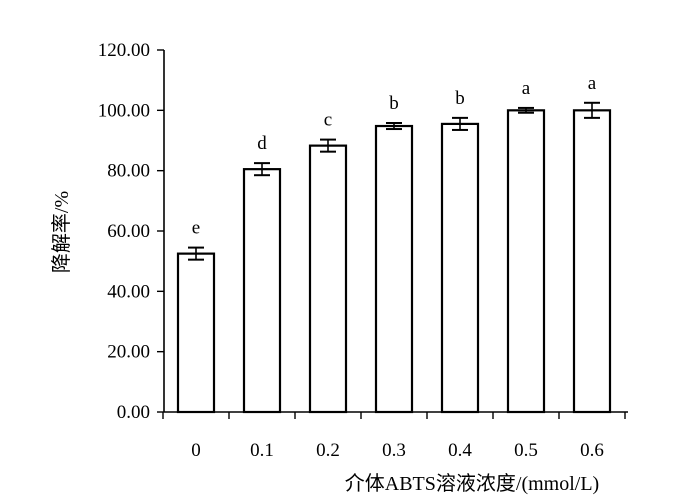  What do you see at coordinates (128, 352) in the screenshot?
I see `y-tick-label: 20.00` at bounding box center [128, 352].